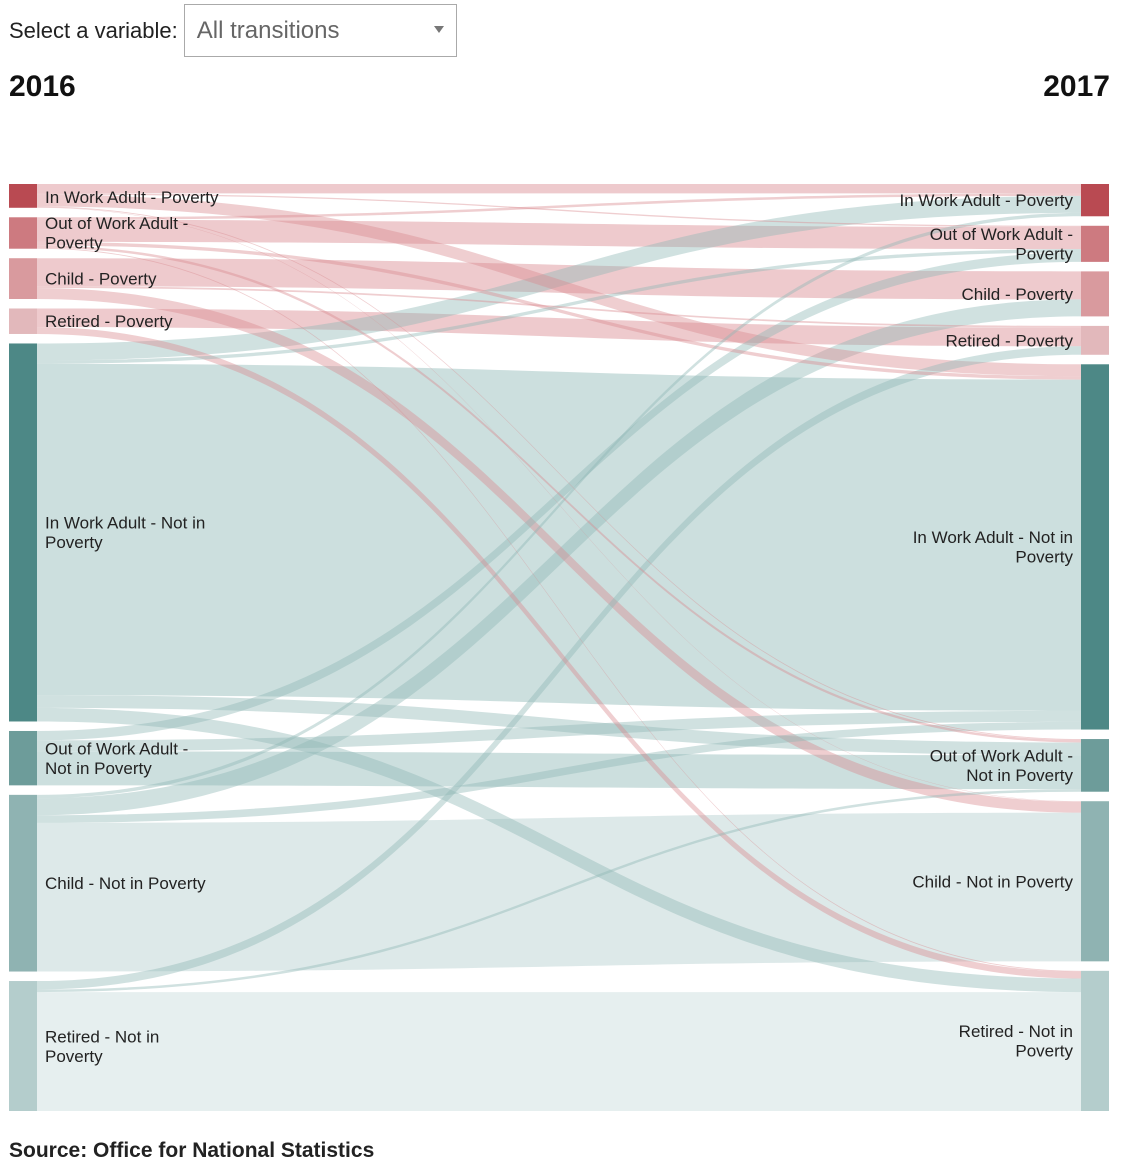 The width and height of the screenshot is (1130, 1176). I want to click on node-right-owp, so click(1095, 243).